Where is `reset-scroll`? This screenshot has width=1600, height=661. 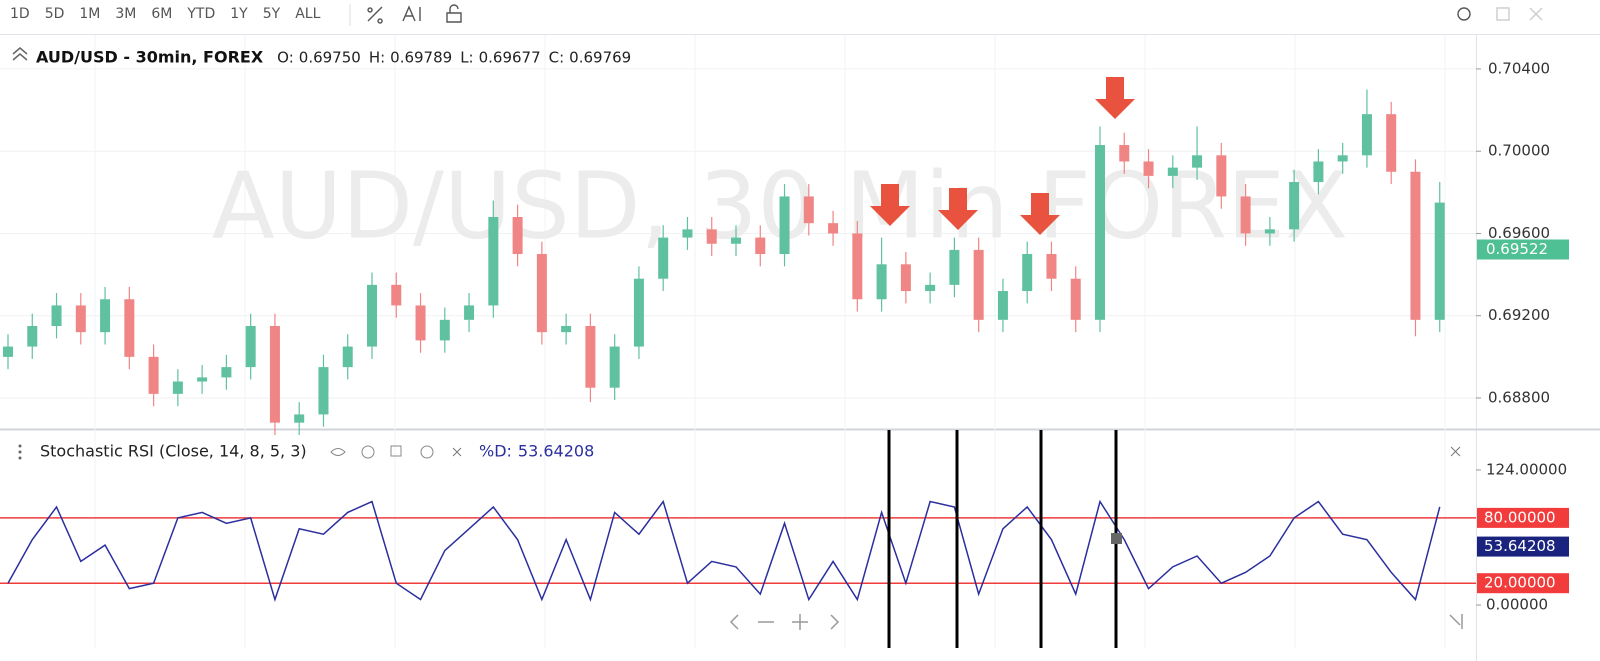
reset-scroll is located at coordinates (1456, 621).